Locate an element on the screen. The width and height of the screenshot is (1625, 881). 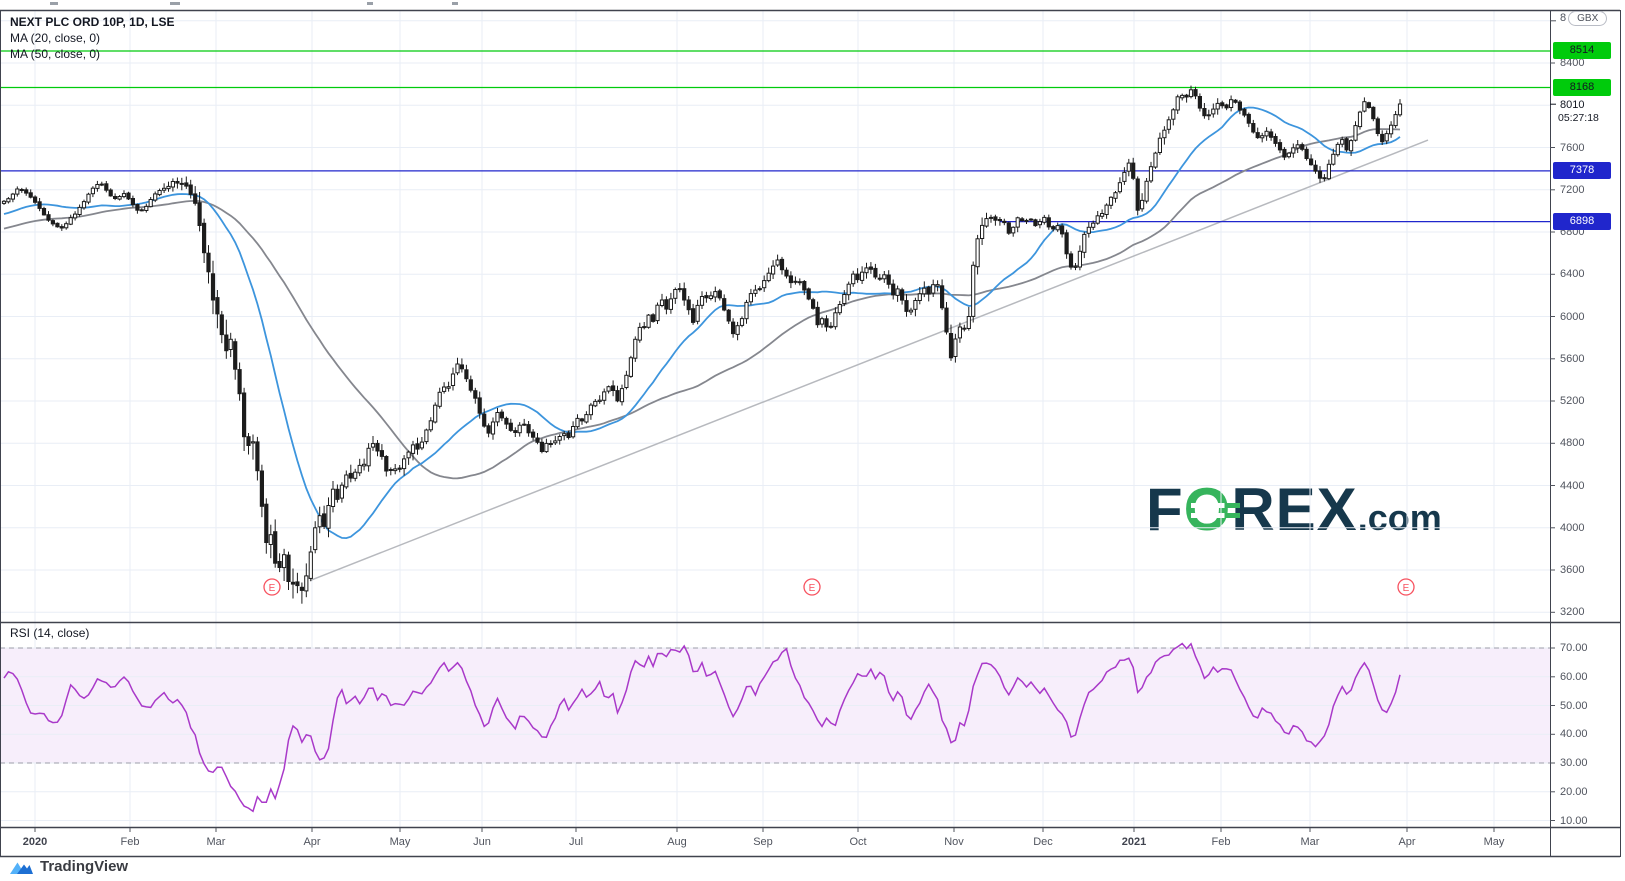
price-tick-6000: 6000 is located at coordinates (1572, 317).